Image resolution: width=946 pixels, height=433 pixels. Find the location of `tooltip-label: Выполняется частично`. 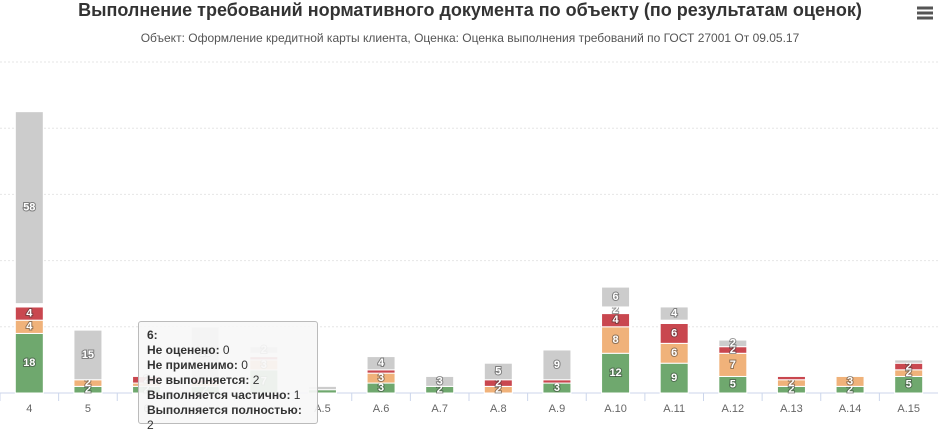

tooltip-label: Выполняется частично is located at coordinates (220, 395).